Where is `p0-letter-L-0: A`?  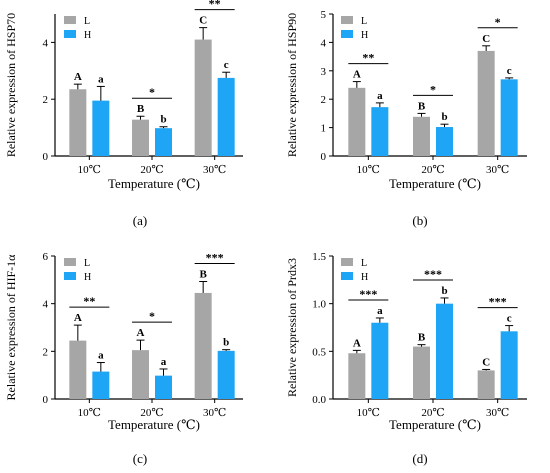 p0-letter-L-0: A is located at coordinates (78, 77).